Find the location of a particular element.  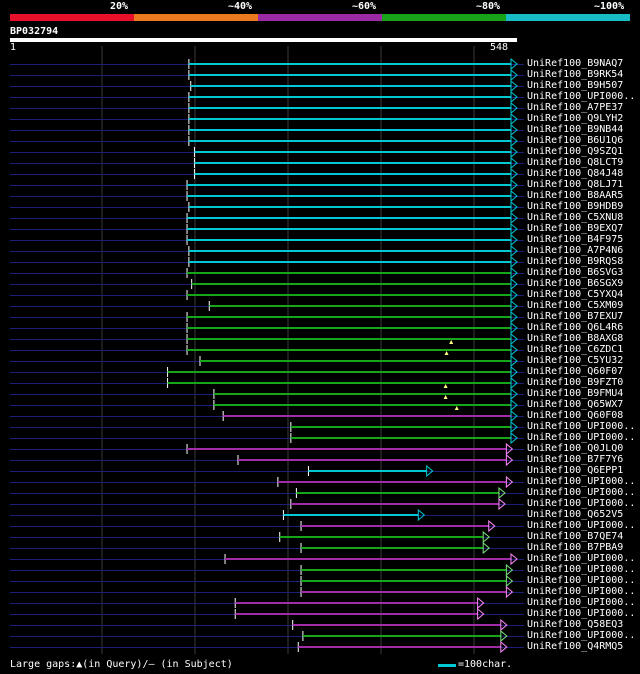

scale-label: =100char. is located at coordinates (485, 664).